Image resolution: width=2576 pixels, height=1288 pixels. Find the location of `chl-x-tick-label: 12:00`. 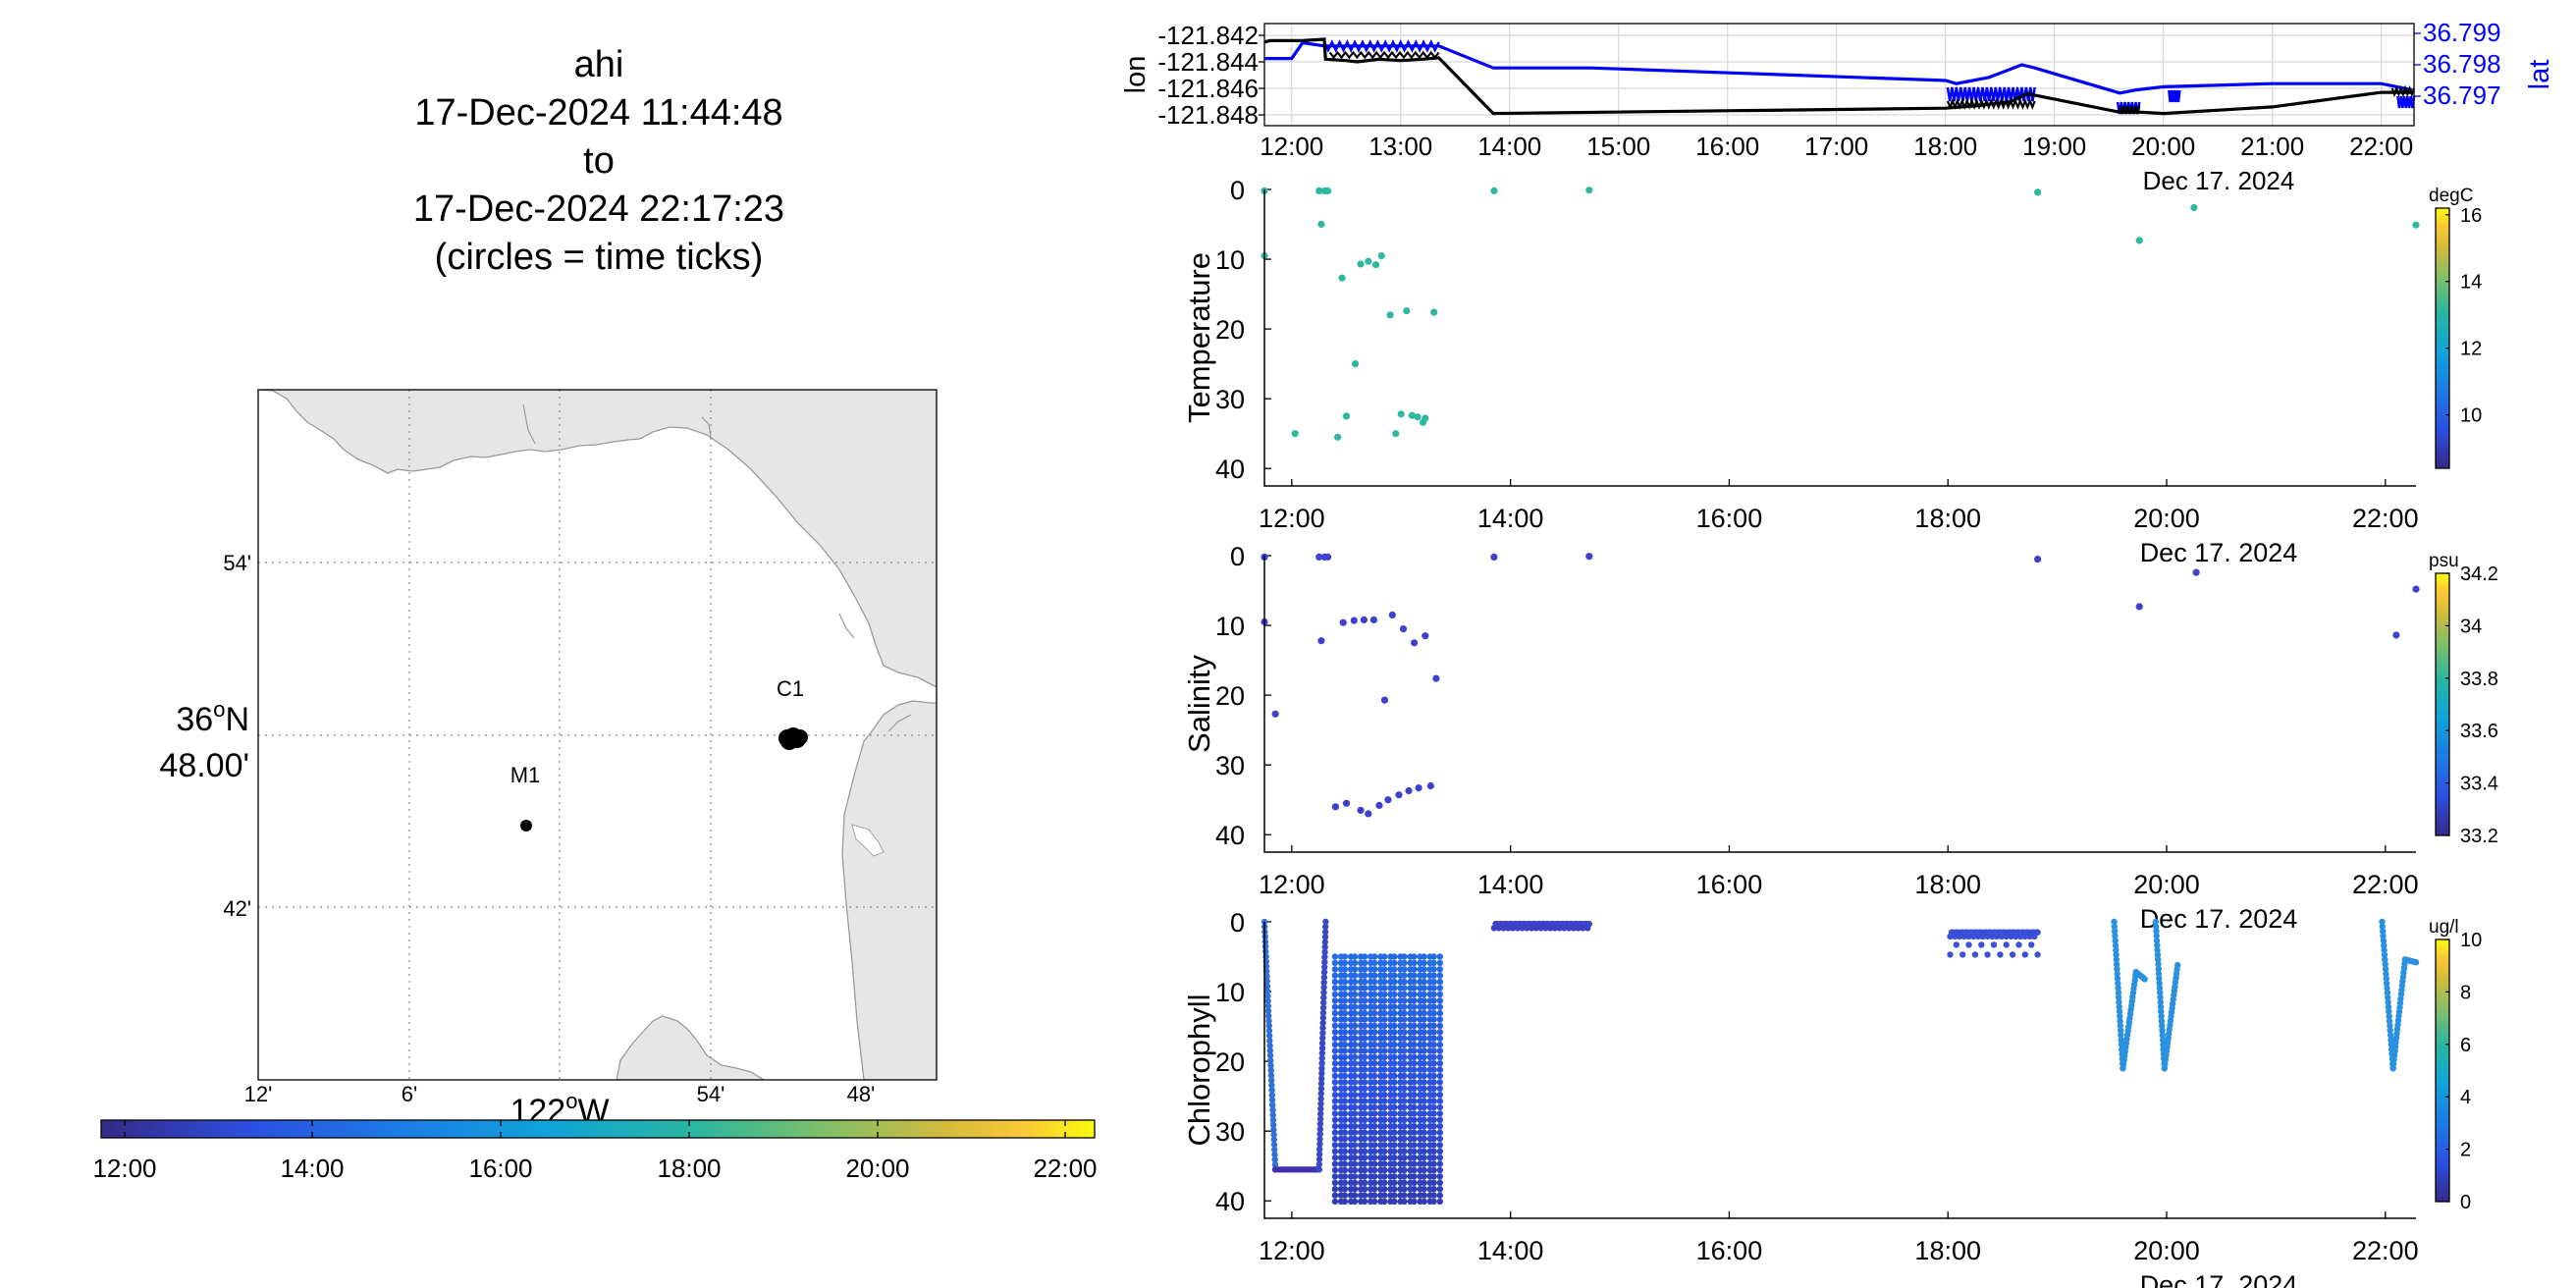

chl-x-tick-label: 12:00 is located at coordinates (1292, 1250).